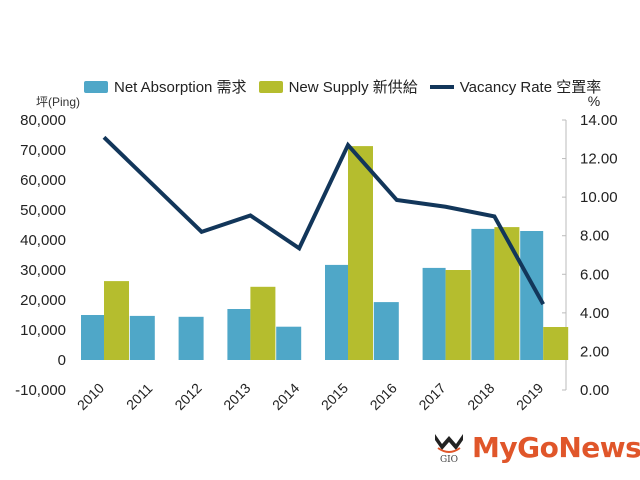  What do you see at coordinates (180, 87) in the screenshot?
I see `legend-label: Net Absorption 需求` at bounding box center [180, 87].